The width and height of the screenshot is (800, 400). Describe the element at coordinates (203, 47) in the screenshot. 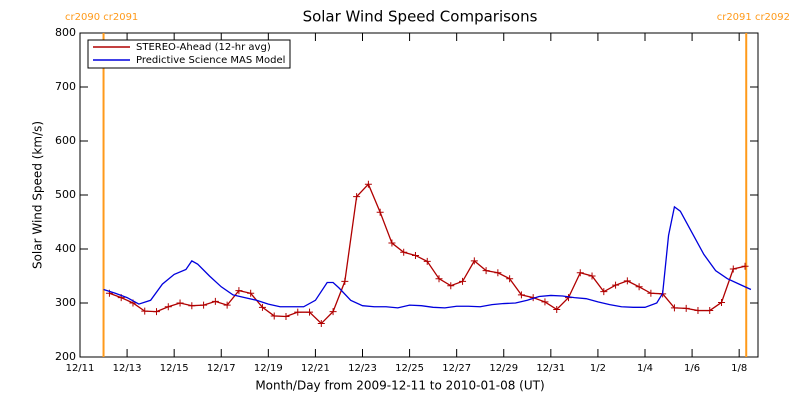

I see `legend-label: STEREO-Ahead (12-hr avg)` at that location.